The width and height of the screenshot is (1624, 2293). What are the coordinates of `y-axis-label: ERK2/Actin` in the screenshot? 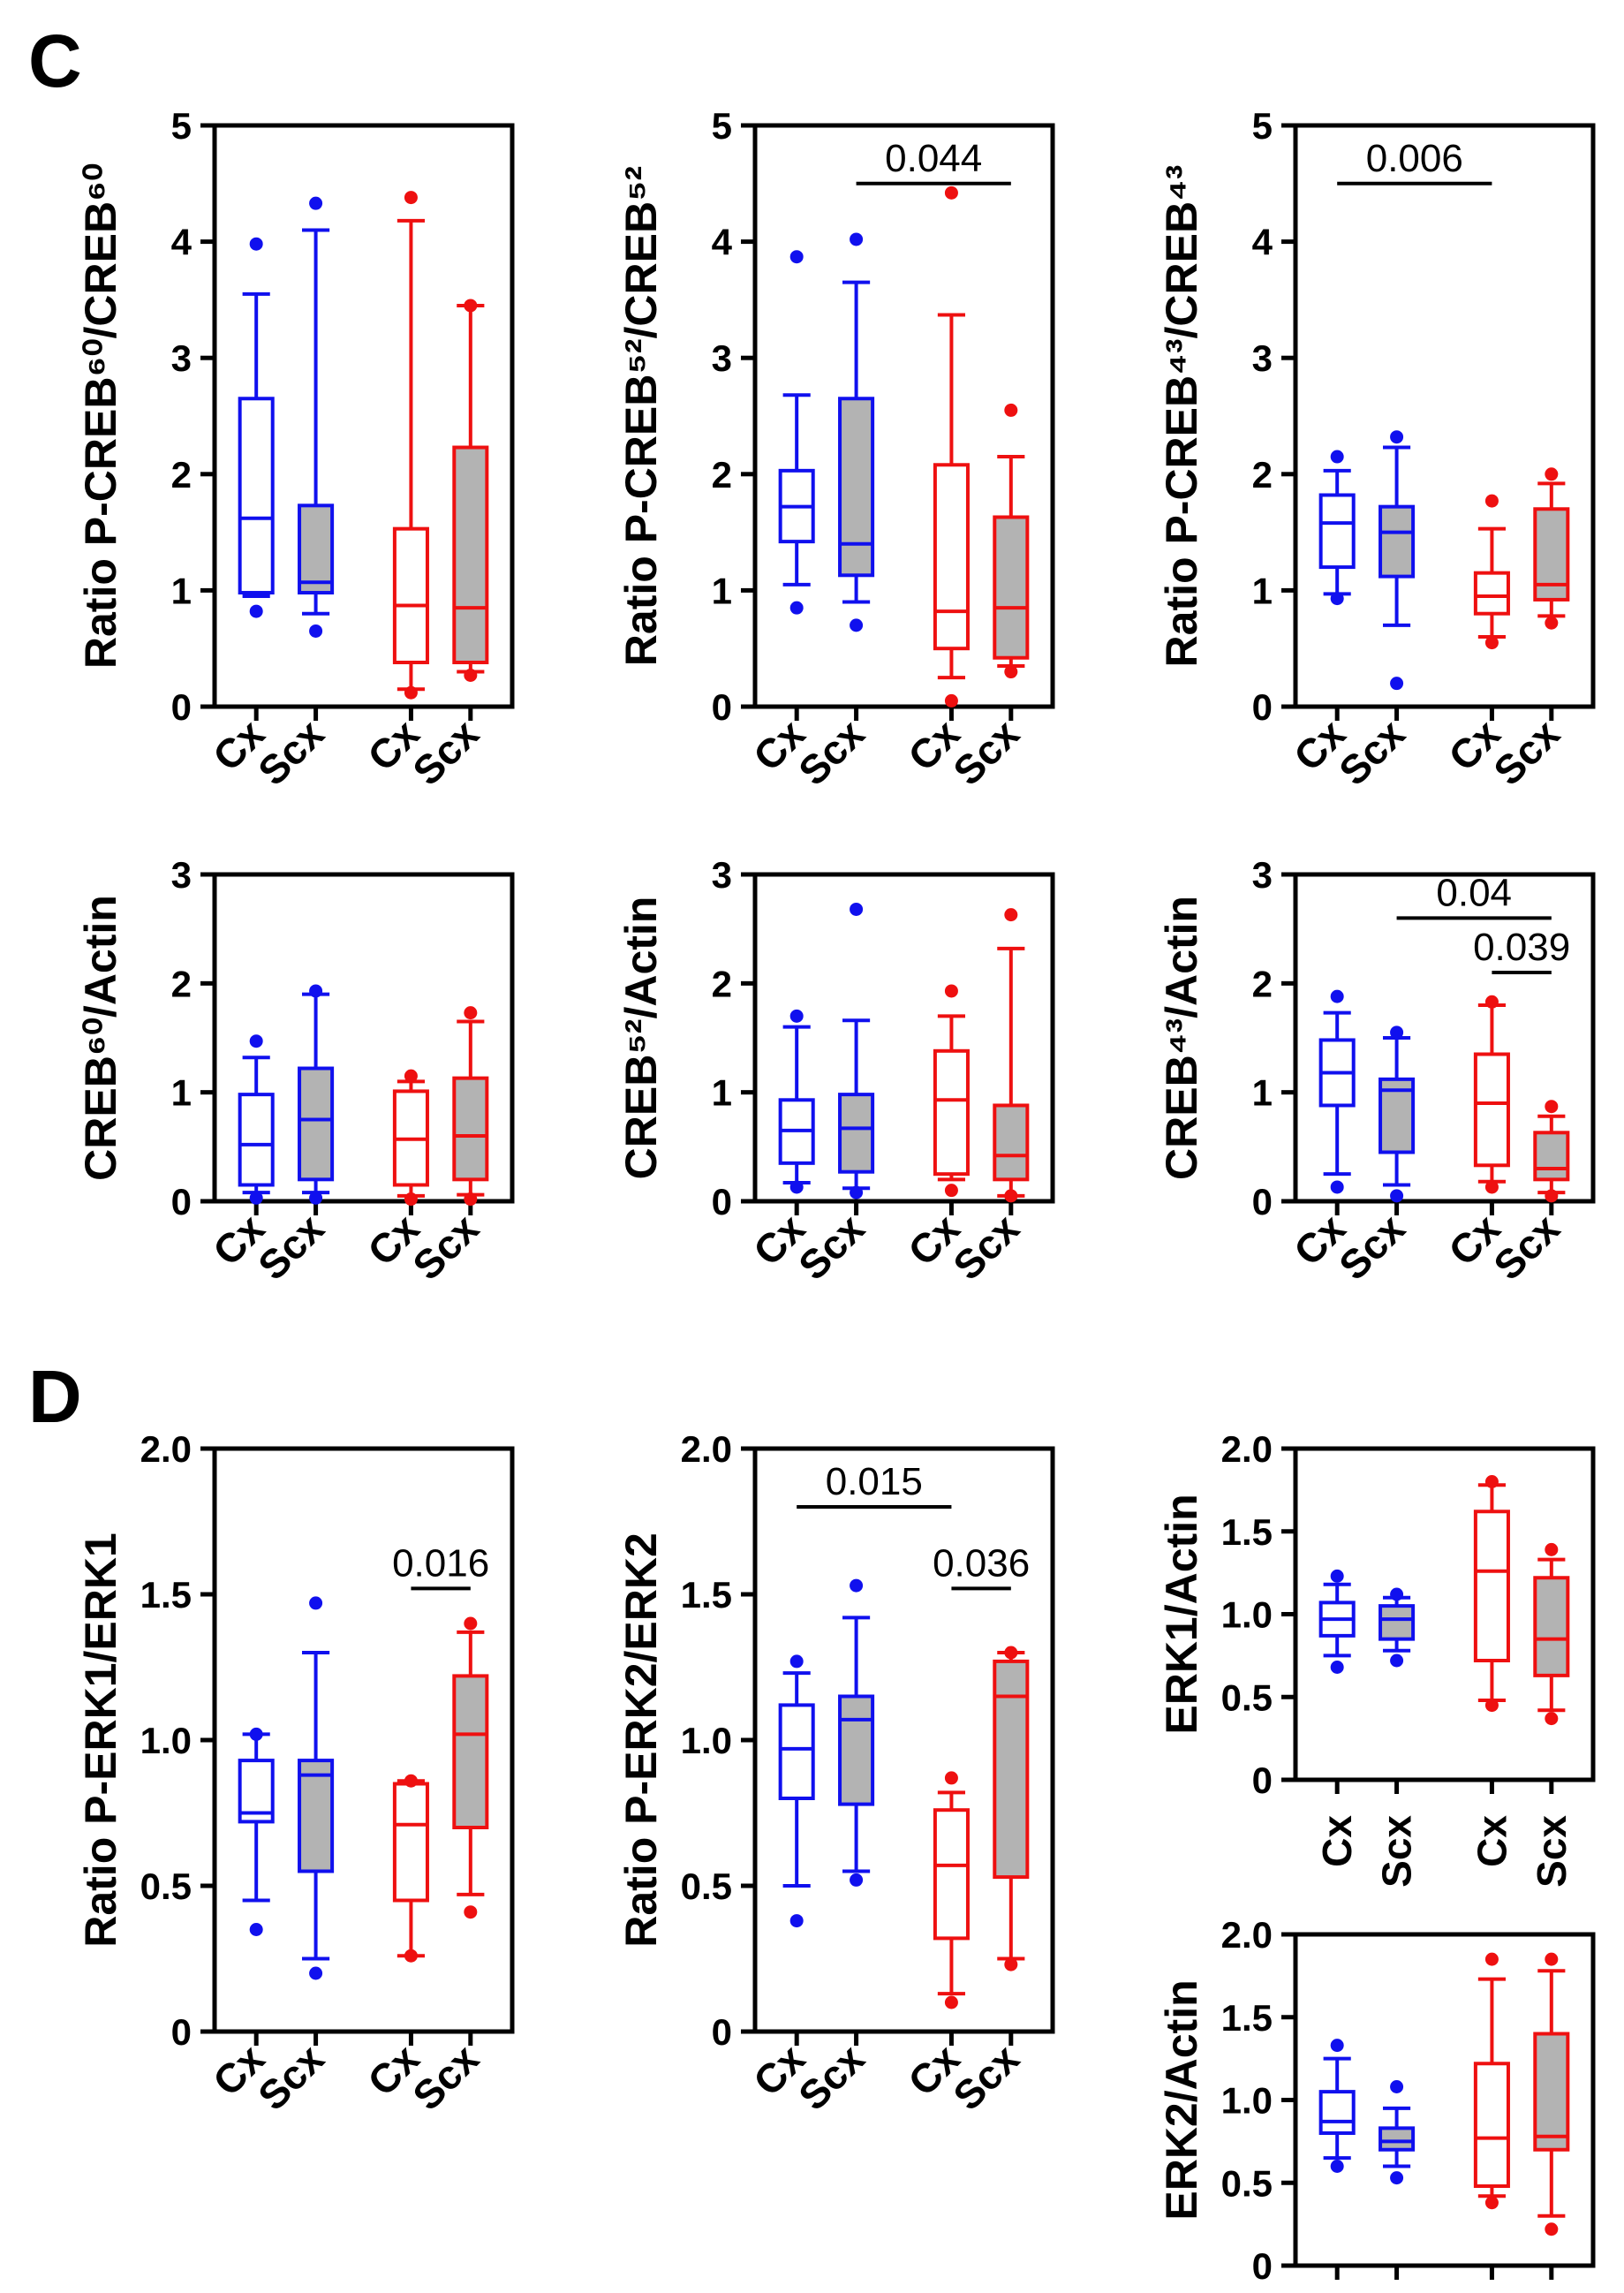 It's located at (1181, 2100).